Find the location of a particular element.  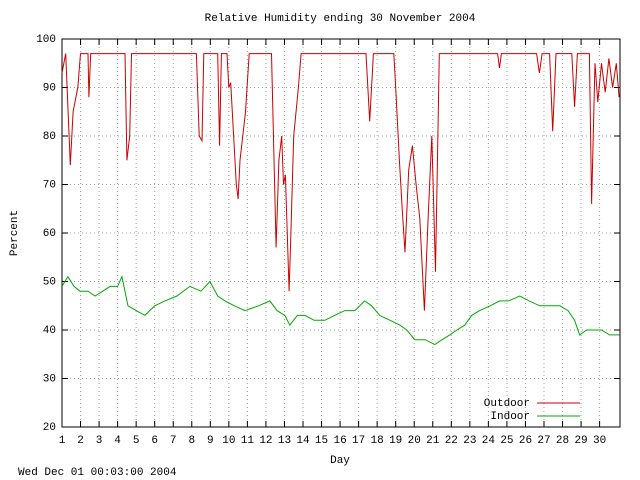

x-tick-label: 26 is located at coordinates (525, 441).